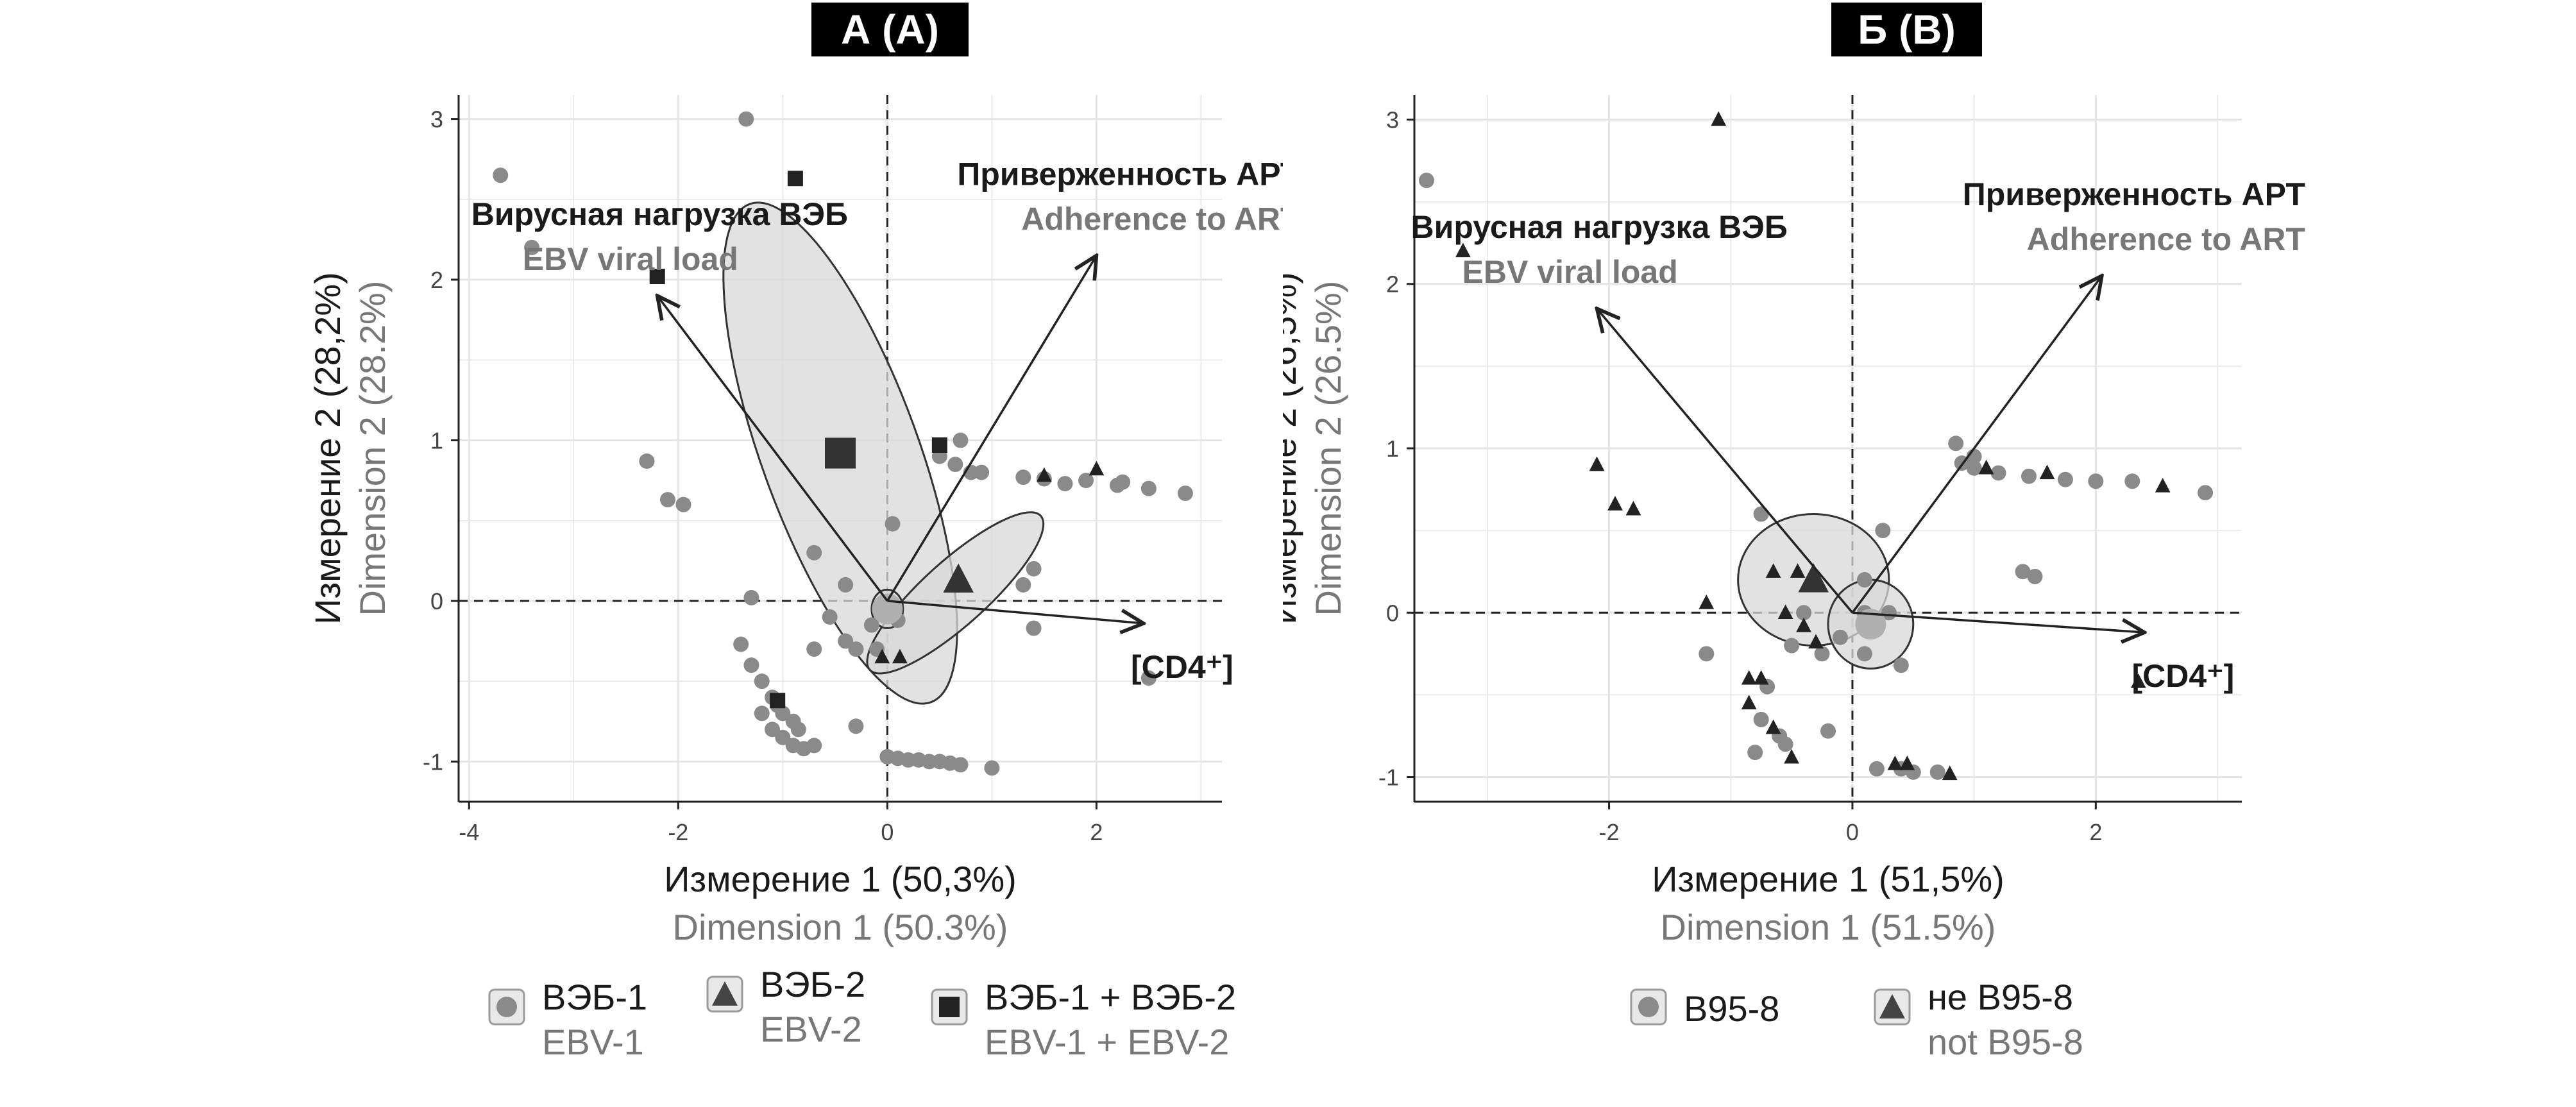 Image resolution: width=2576 pixels, height=1107 pixels. Describe the element at coordinates (1182, 667) in the screenshot. I see `vector-label: [CD4⁺]` at that location.